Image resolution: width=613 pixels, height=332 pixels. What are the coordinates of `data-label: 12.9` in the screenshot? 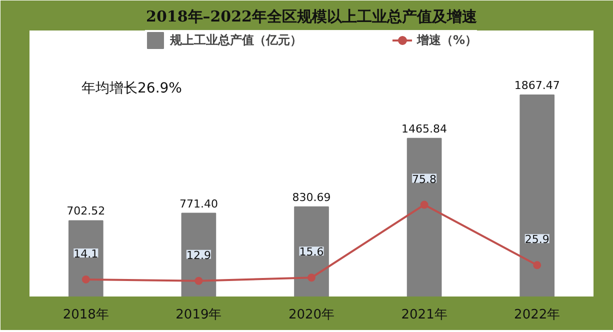 It's located at (198, 255).